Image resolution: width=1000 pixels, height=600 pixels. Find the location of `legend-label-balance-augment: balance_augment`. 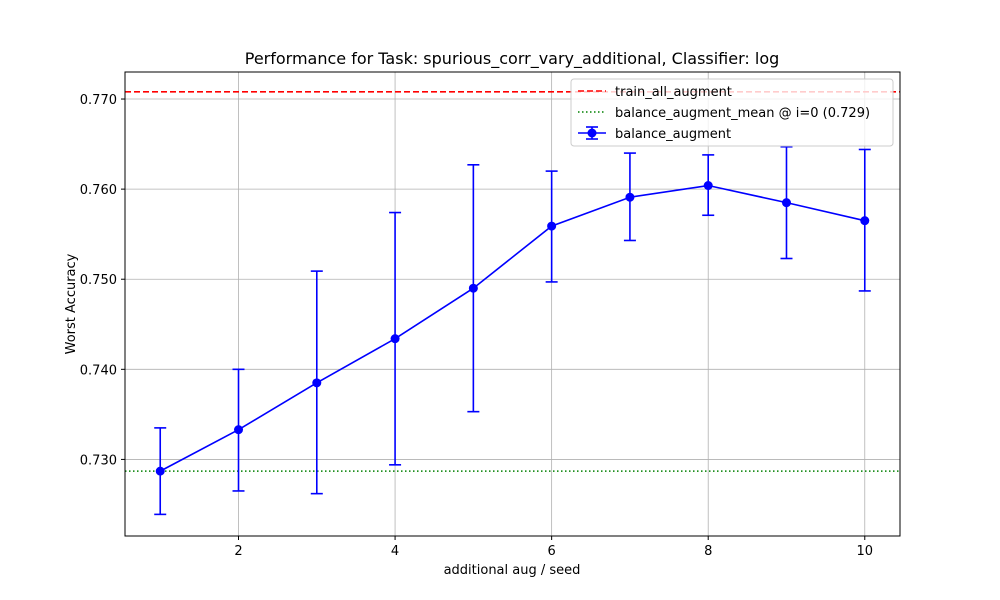

legend-label-balance-augment: balance_augment is located at coordinates (673, 134).